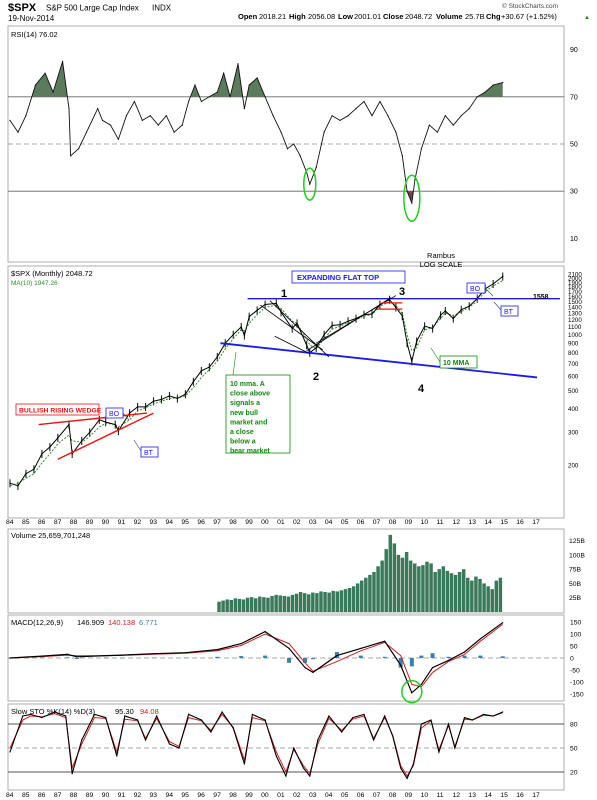  What do you see at coordinates (329, 795) in the screenshot?
I see `bottom-x-tick-label: 04` at bounding box center [329, 795].